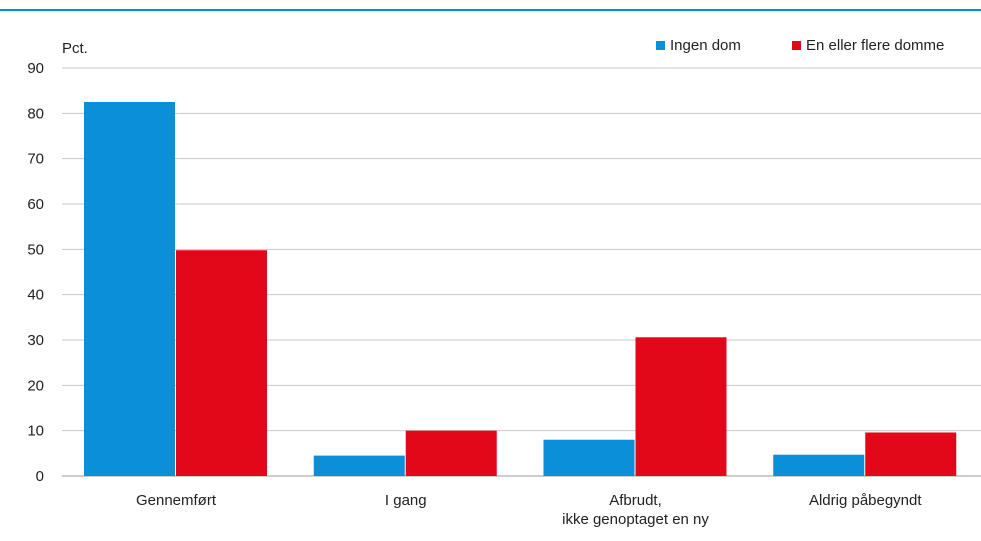  Describe the element at coordinates (35, 204) in the screenshot. I see `y-tick-label: 60` at that location.